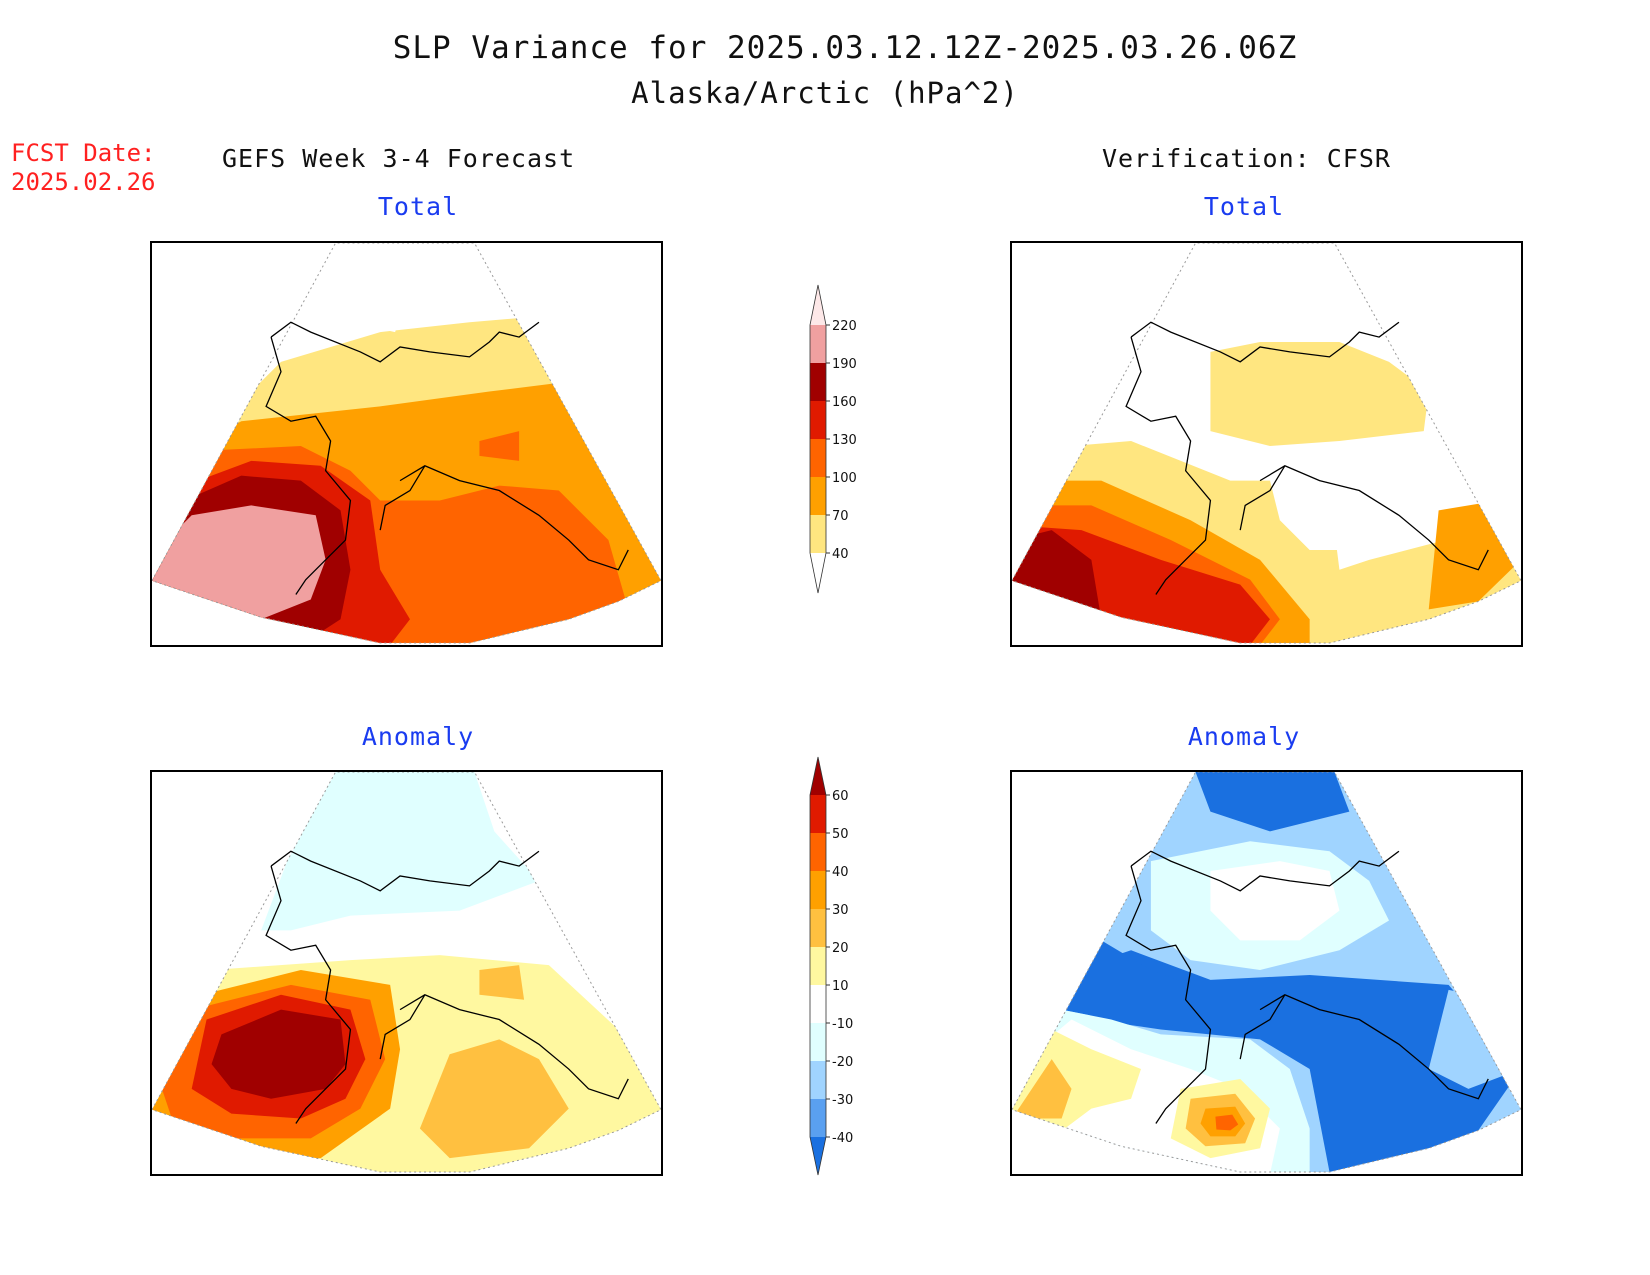 This screenshot has height=1275, width=1650. What do you see at coordinates (83, 153) in the screenshot?
I see `forecast-date-label: FCST Date:` at bounding box center [83, 153].